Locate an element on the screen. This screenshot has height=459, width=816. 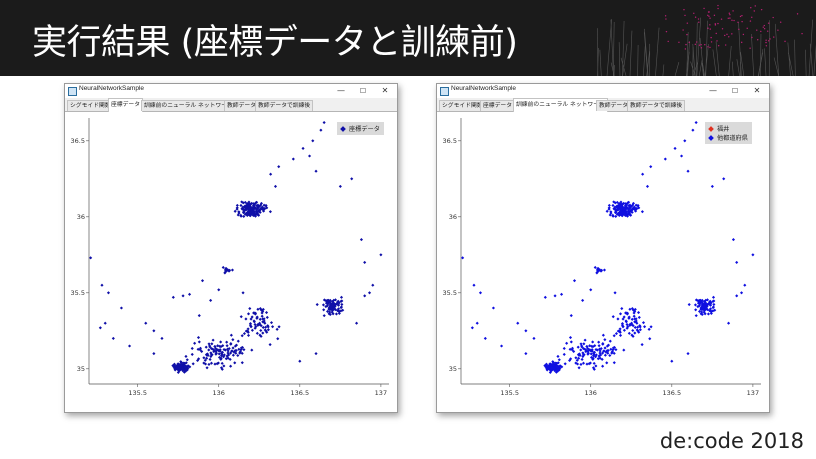
x-tick-label: 135.5 is located at coordinates (137, 393).